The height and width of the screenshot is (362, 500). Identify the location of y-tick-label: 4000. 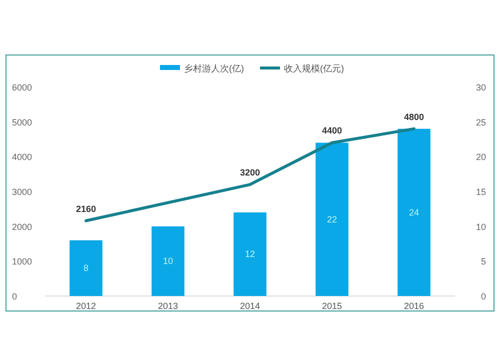
(22, 157).